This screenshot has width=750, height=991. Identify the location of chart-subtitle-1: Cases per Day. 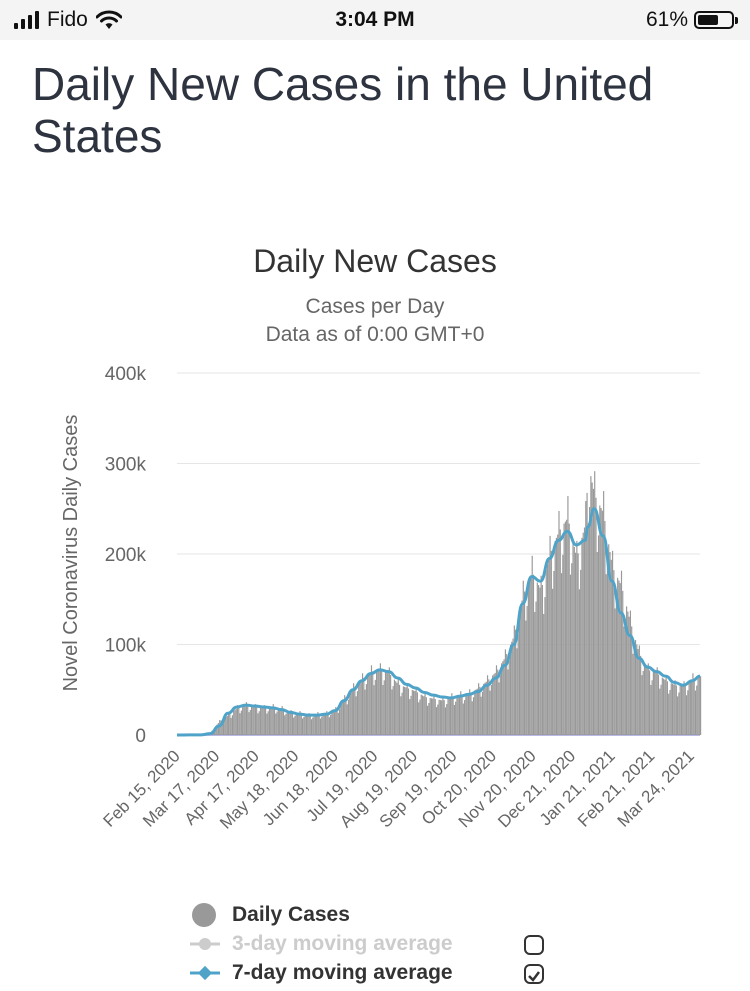
(375, 306).